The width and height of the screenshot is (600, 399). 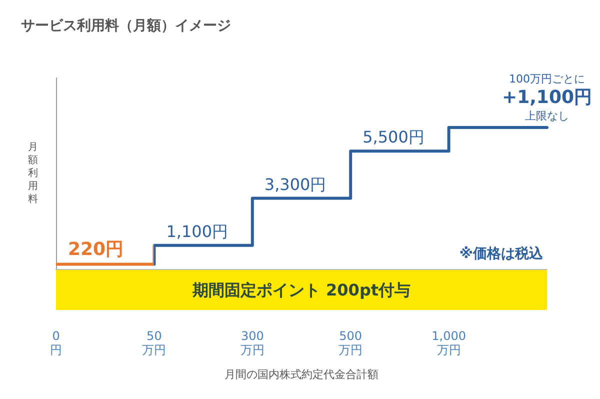 I want to click on text: 期間固定ポイント 200pt付与, so click(x=301, y=290).